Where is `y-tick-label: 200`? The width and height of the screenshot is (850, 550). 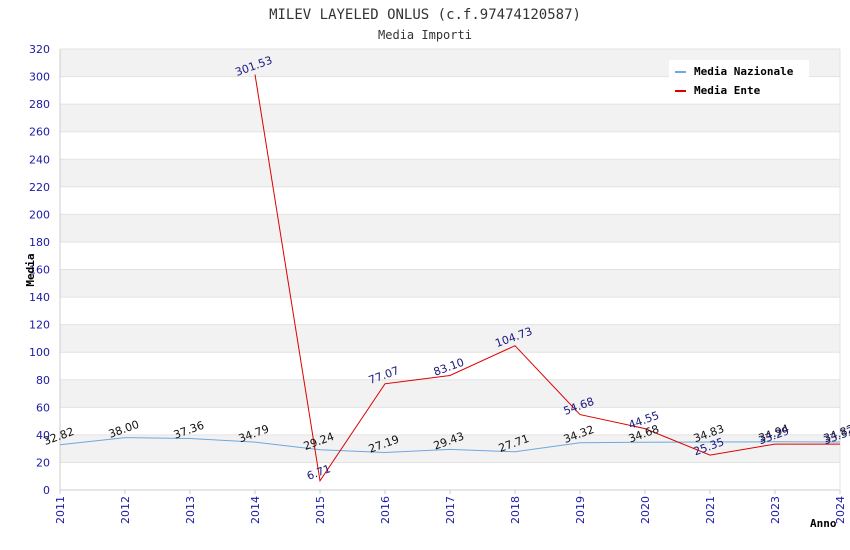 y-tick-label: 200 is located at coordinates (39, 214).